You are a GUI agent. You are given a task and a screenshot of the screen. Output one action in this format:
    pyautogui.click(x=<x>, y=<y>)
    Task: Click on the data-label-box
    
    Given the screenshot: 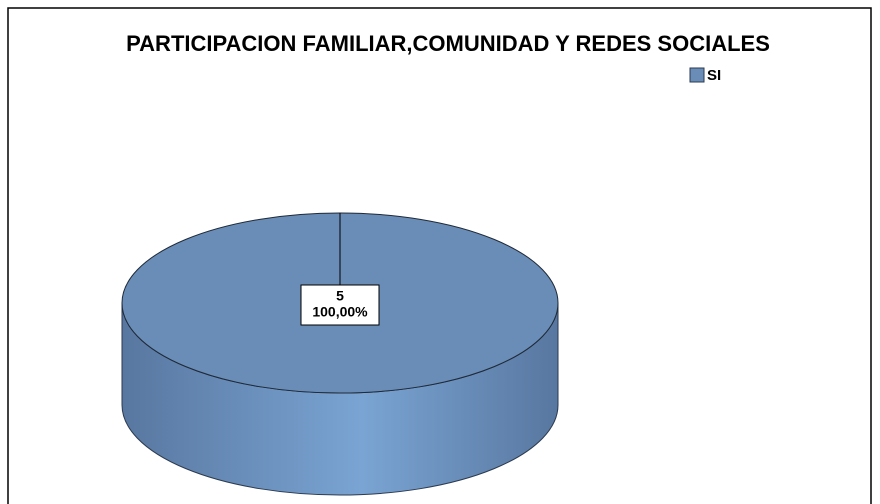 What is the action you would take?
    pyautogui.click(x=340, y=305)
    